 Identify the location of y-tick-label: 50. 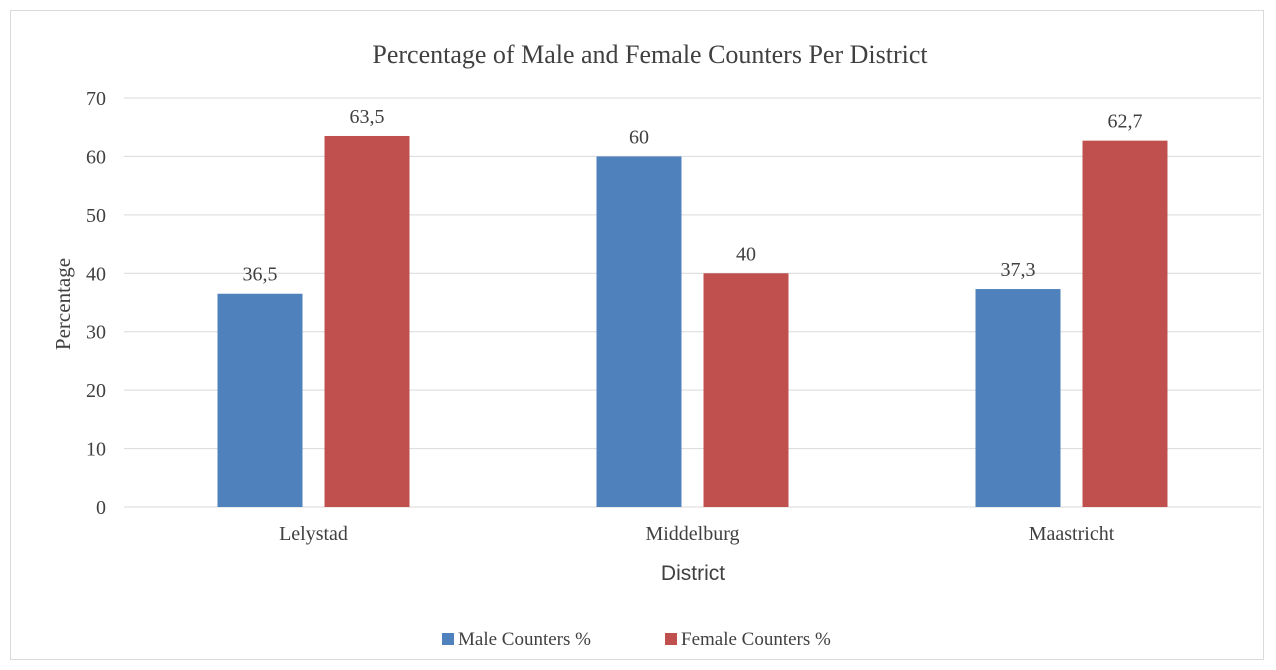
(96, 216).